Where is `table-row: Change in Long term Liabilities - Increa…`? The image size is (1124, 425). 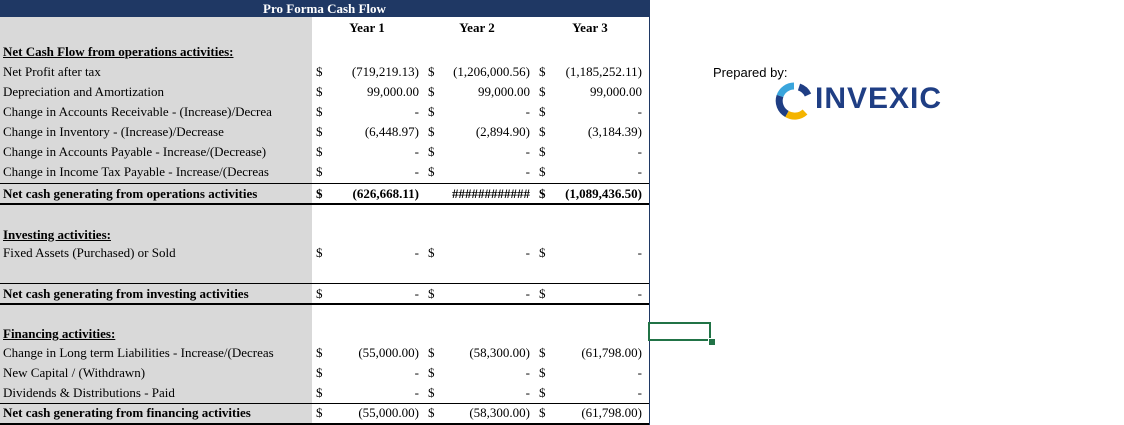 table-row: Change in Long term Liabilities - Increa… is located at coordinates (325, 353).